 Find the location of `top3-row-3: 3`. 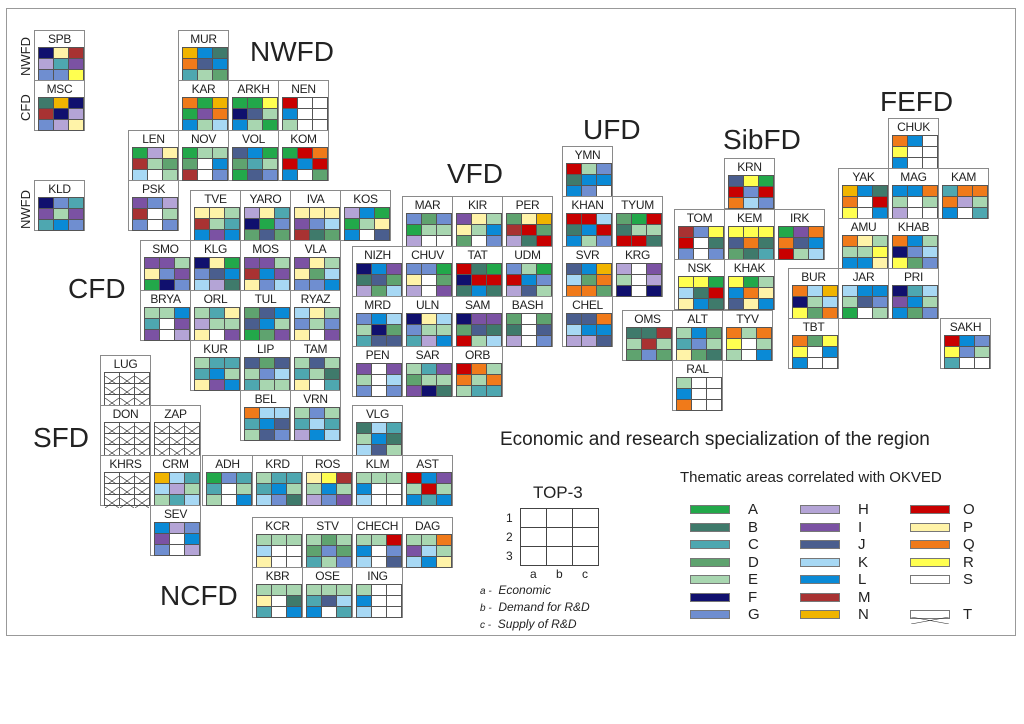

top3-row-3: 3 is located at coordinates (509, 556).